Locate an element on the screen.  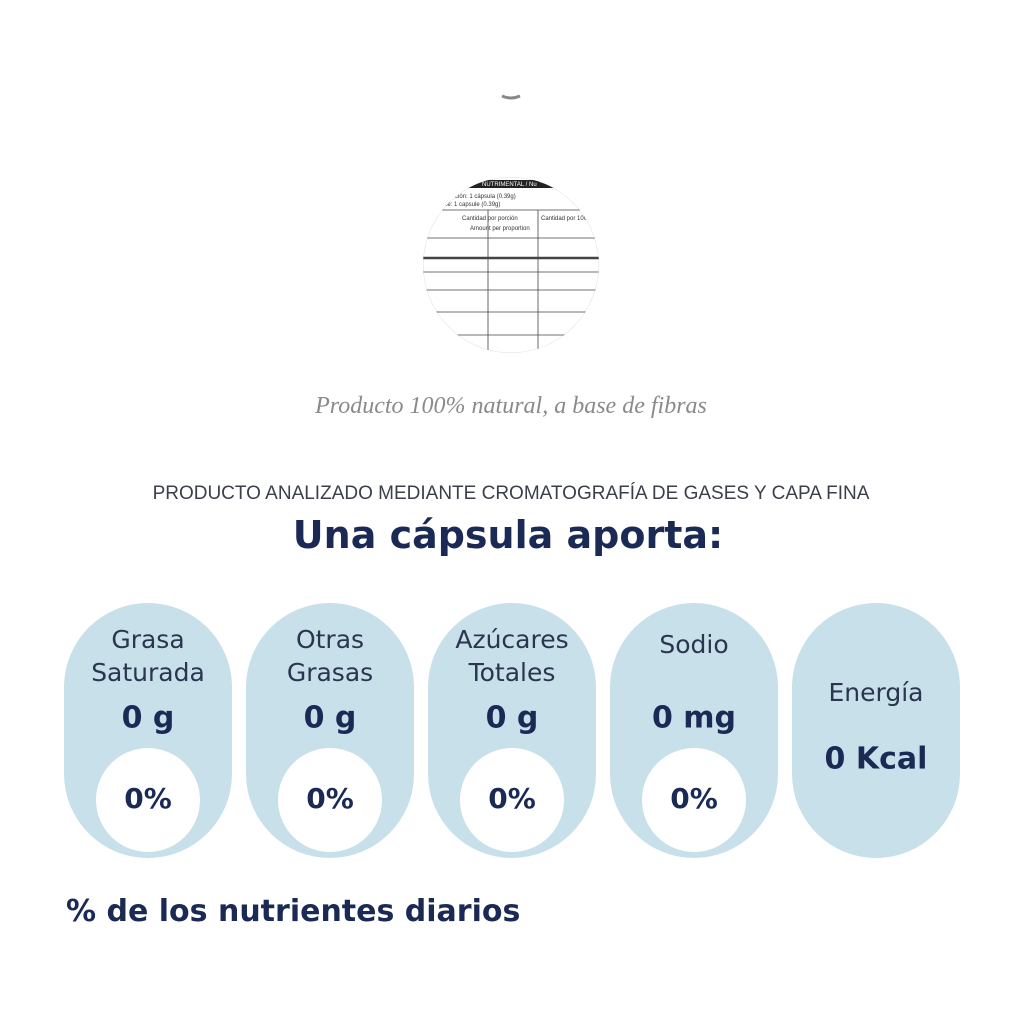
label-text: NUTRIMENTAL / Nu is located at coordinates (509, 185).